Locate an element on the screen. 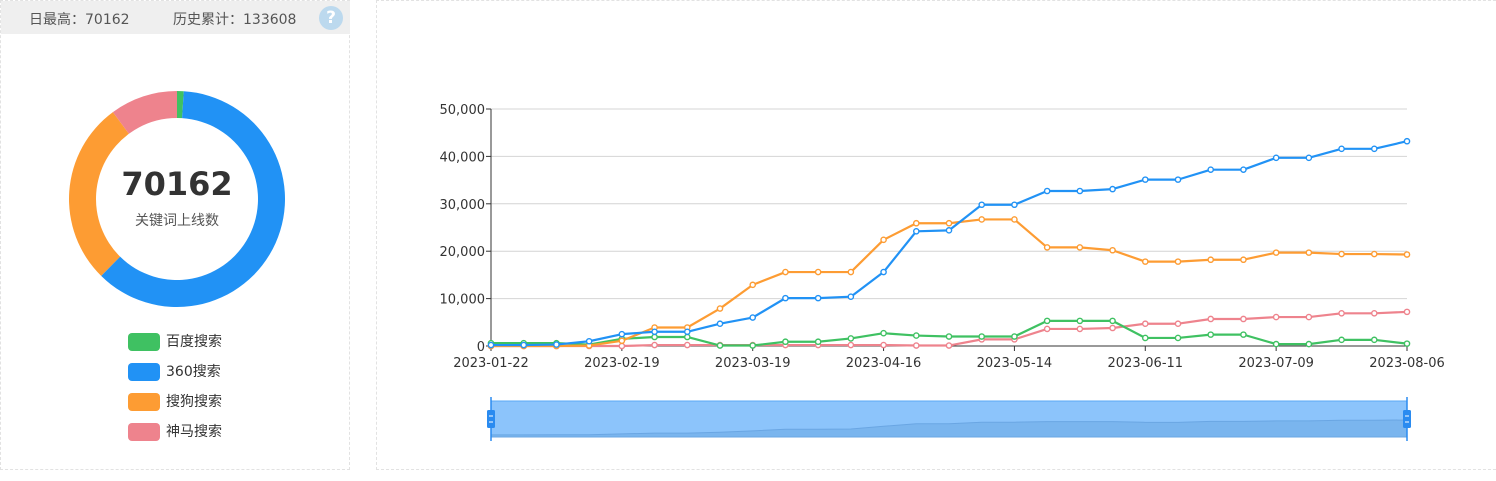 This screenshot has width=1496, height=481. datazoom-handle-left is located at coordinates (491, 419).